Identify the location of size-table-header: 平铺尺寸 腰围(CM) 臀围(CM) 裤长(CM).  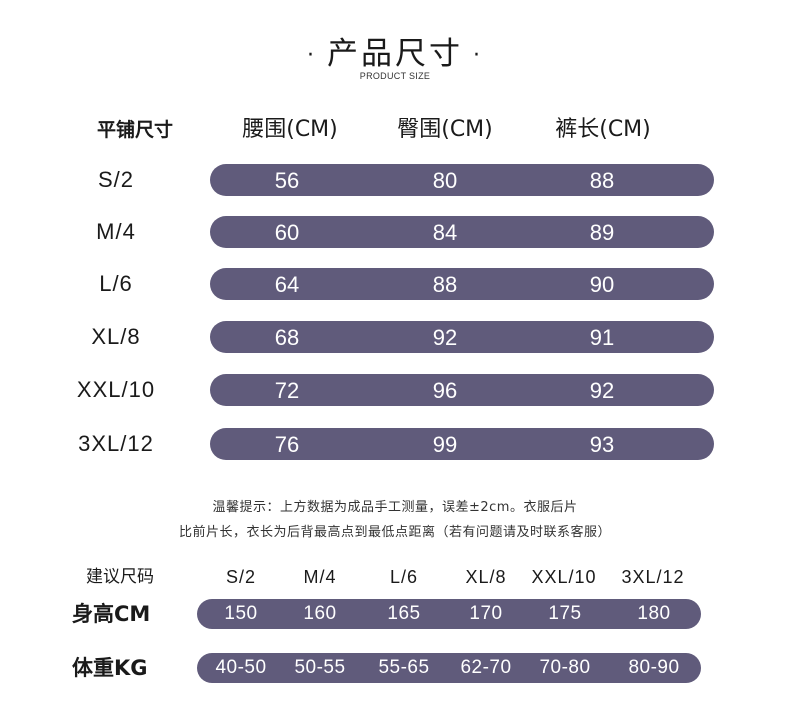
(395, 130).